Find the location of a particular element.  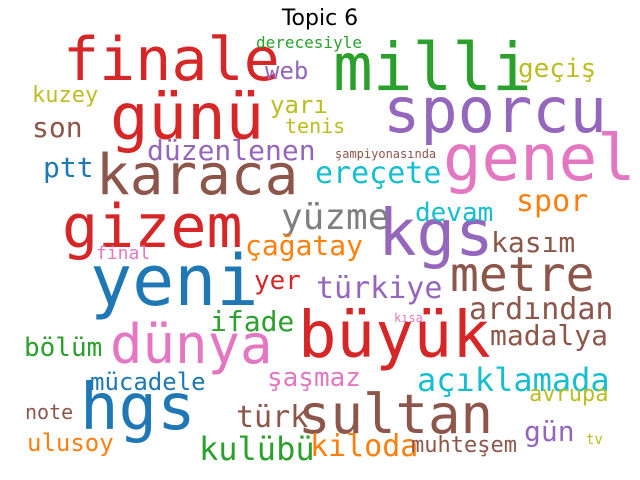

word-spor: spor is located at coordinates (552, 201).